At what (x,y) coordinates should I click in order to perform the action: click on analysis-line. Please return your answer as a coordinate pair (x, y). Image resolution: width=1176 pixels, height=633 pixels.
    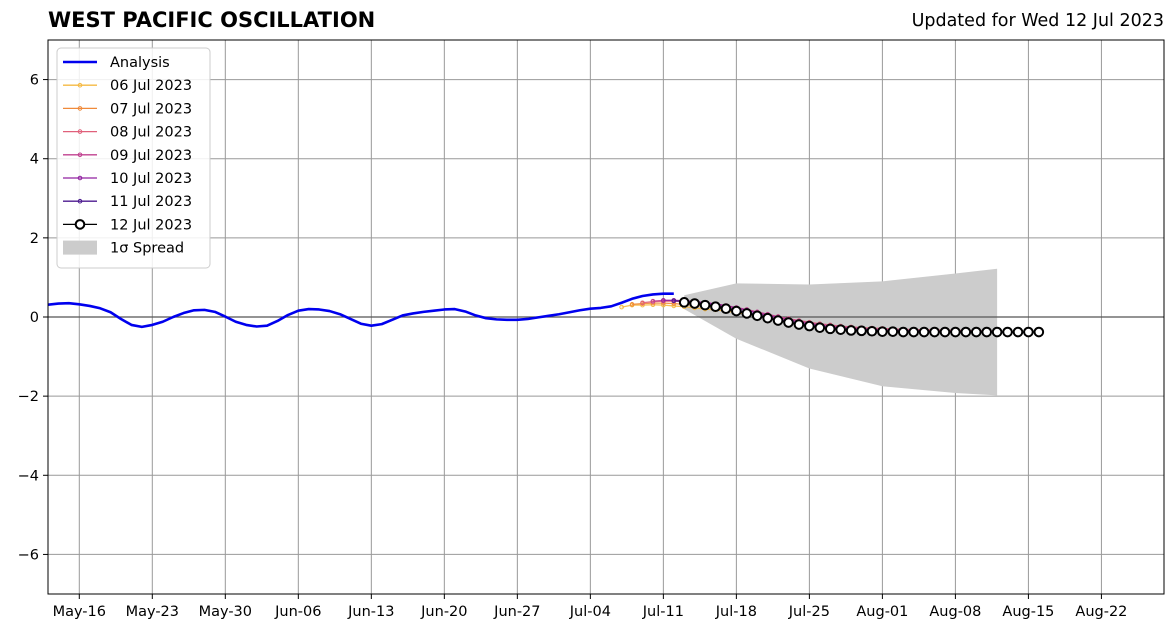
    Looking at the image, I should click on (361, 310).